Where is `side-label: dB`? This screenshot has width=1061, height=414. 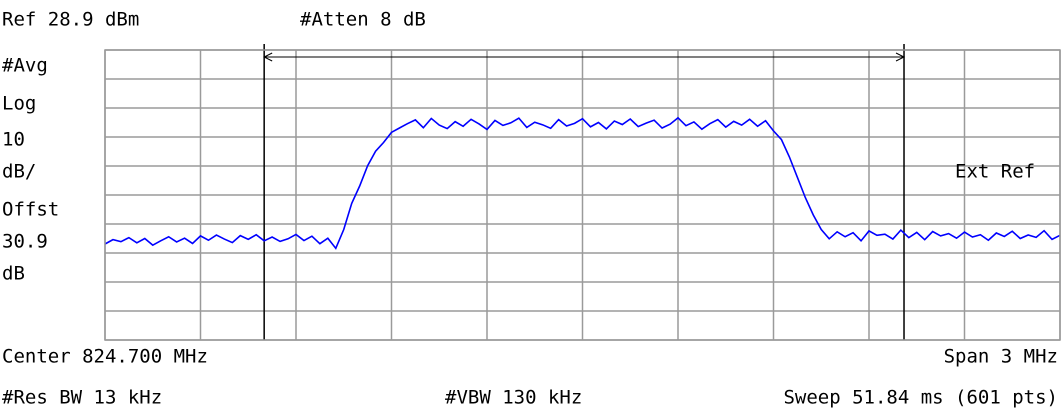 side-label: dB is located at coordinates (13, 274).